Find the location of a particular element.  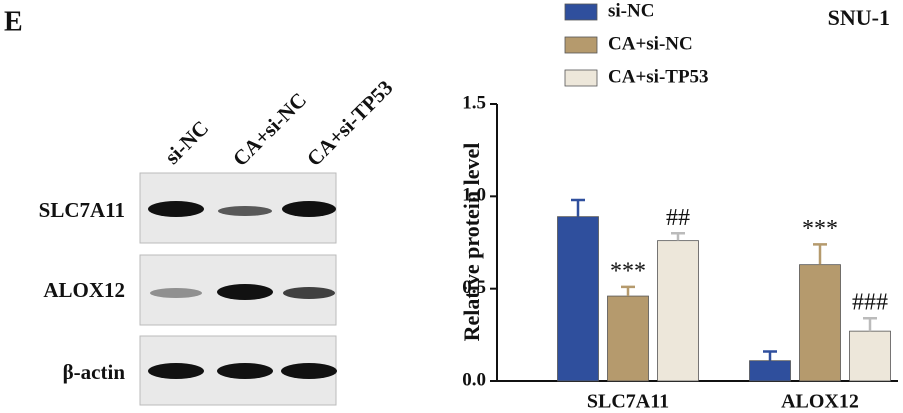

legend-label: CA+si-NC is located at coordinates (650, 43).